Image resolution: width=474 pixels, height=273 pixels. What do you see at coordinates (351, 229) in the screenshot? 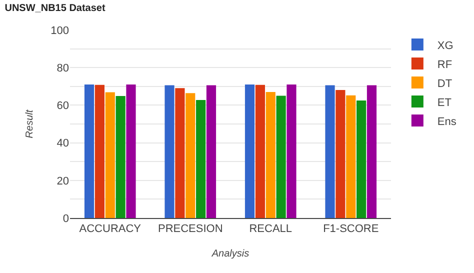
I see `x-tick-label: F1-SCORE` at bounding box center [351, 229].